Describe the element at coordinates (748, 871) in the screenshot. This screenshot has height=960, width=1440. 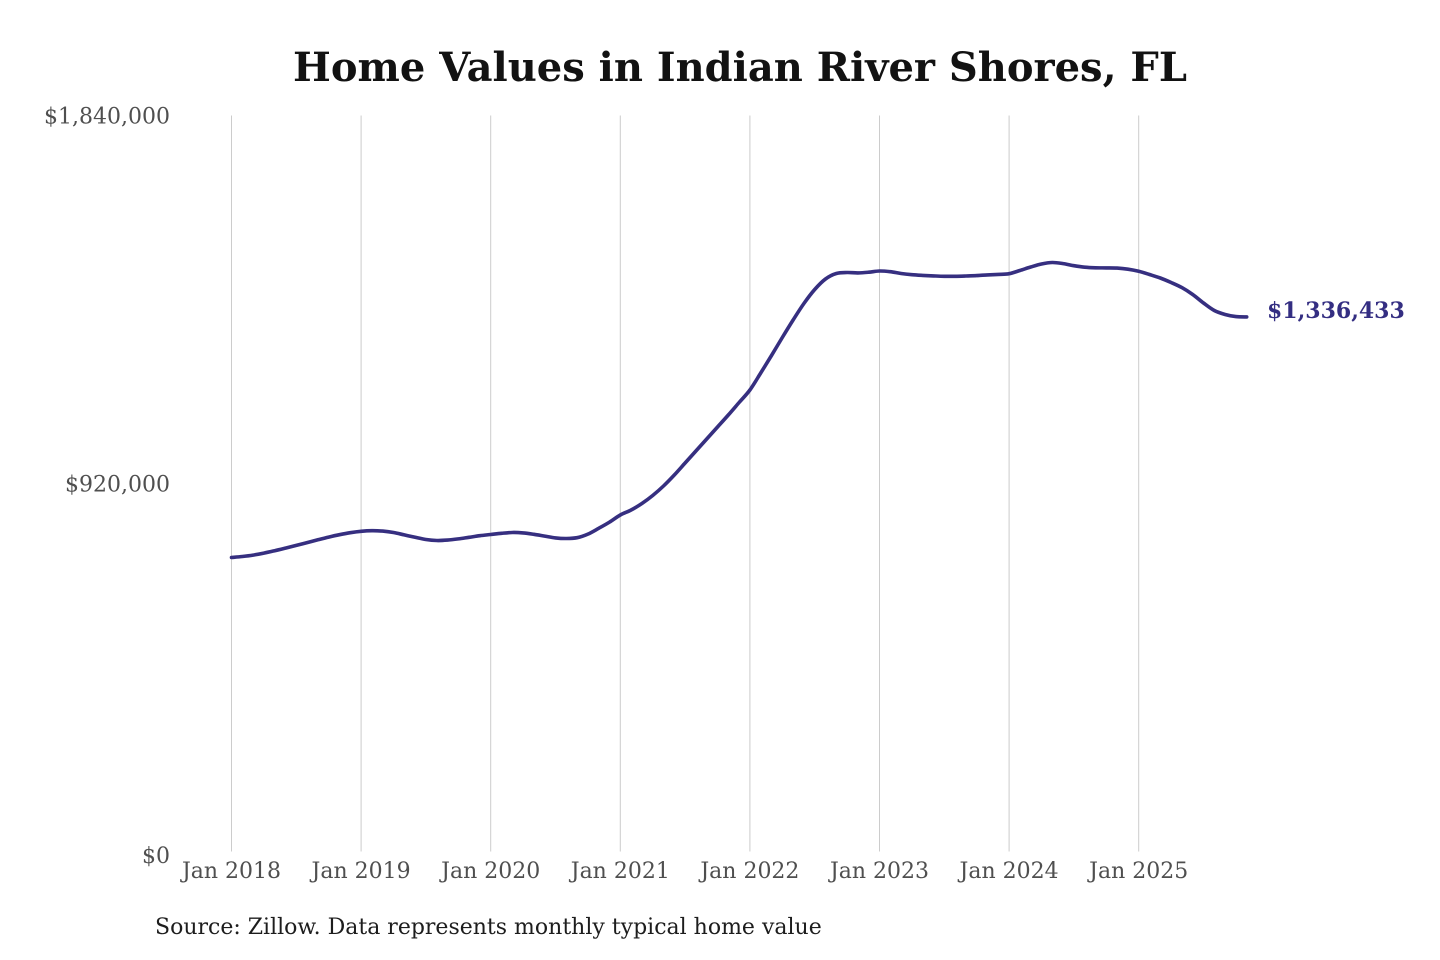
I see `x-tick-label: Jan 2022` at that location.